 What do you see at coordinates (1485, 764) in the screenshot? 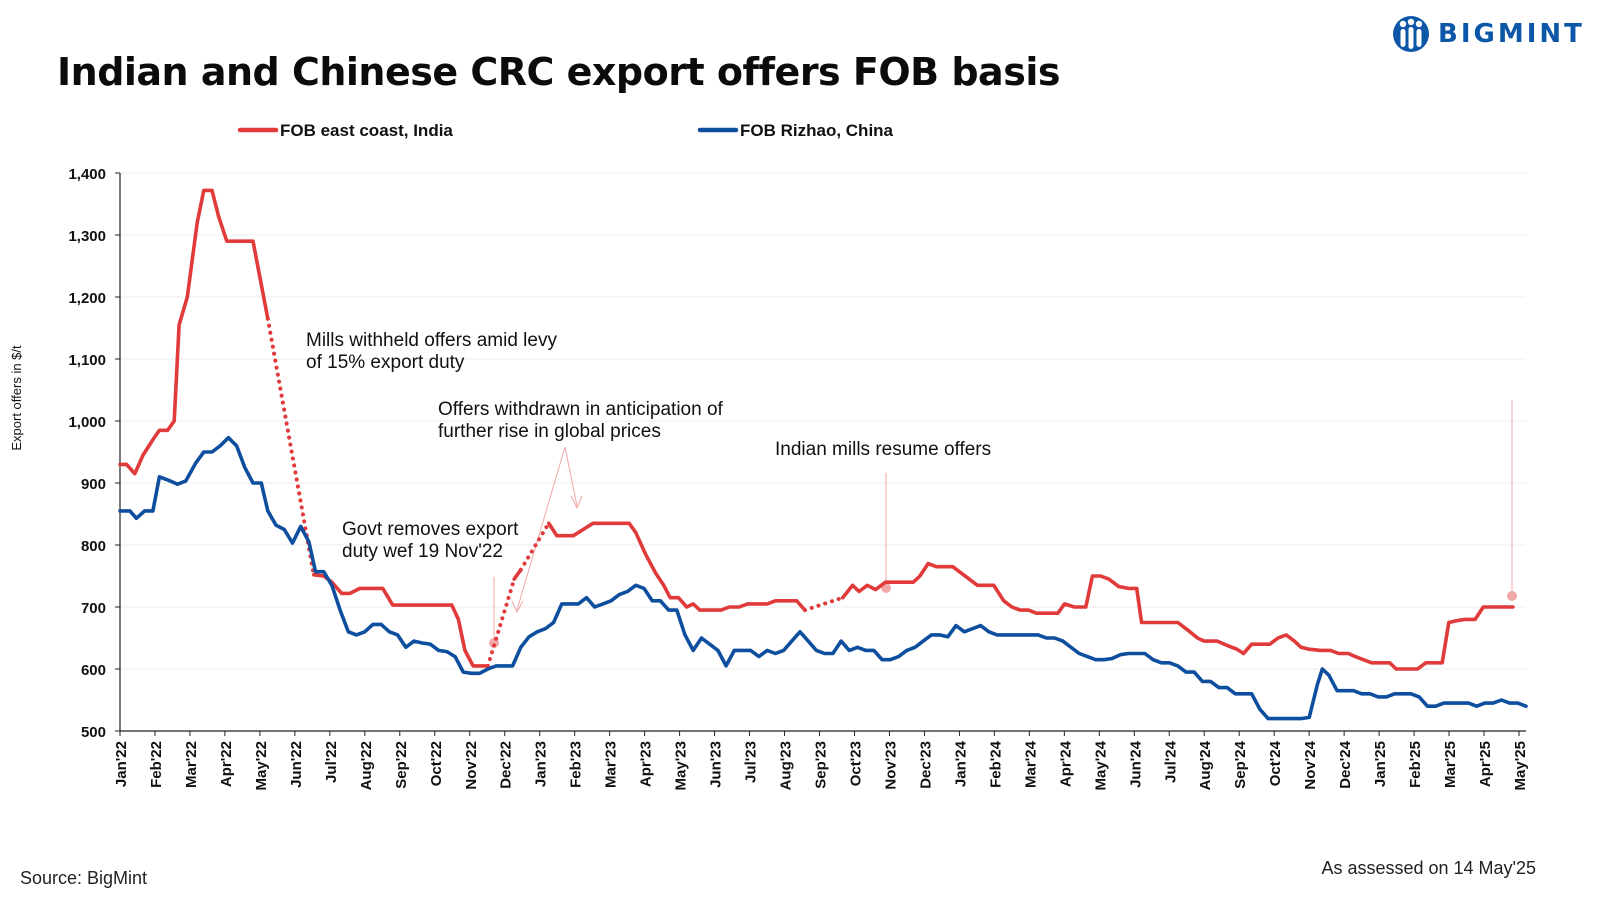
I see `x-tick-label: Apr'25` at bounding box center [1485, 764].